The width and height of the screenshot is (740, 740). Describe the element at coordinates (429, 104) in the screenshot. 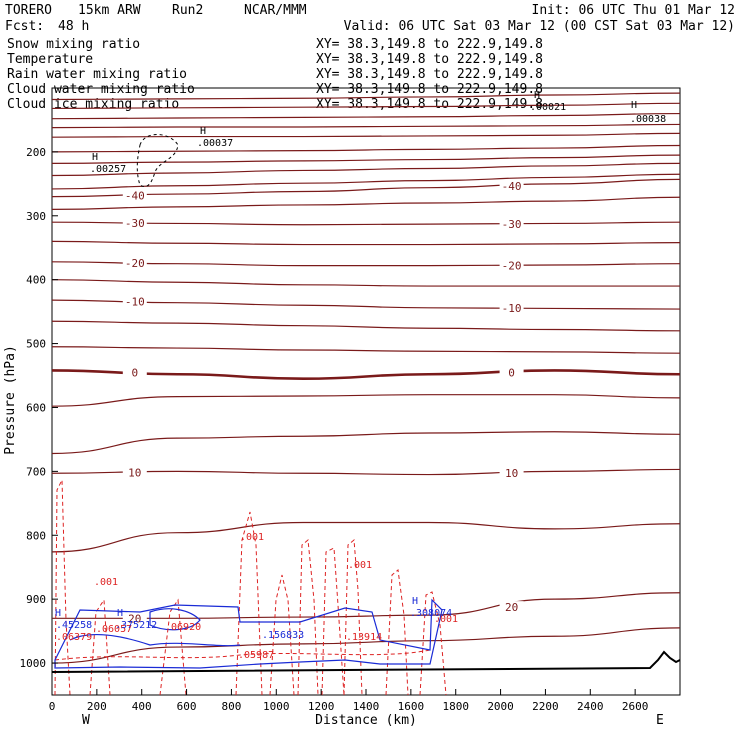

I see `legend-cloud-ice-xy: XY= 38.3,149.8 to 222.9,149.8` at that location.